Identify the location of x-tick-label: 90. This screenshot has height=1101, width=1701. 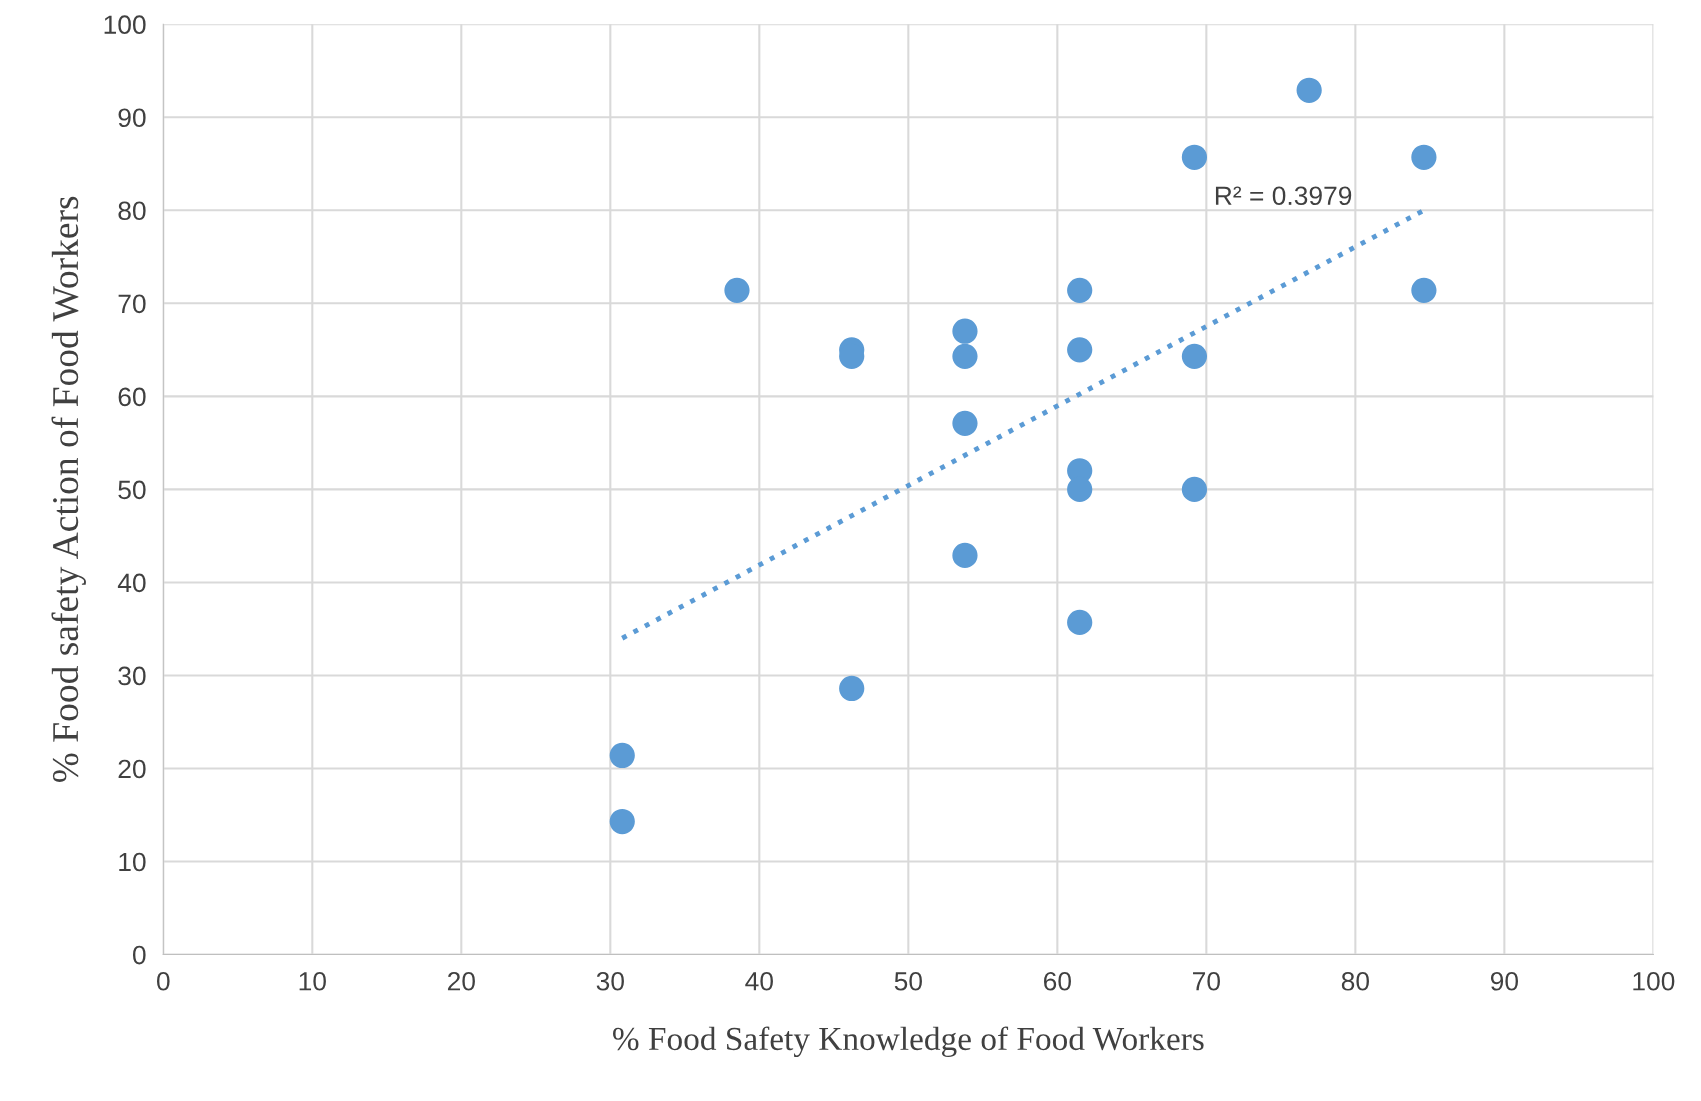
(1504, 981).